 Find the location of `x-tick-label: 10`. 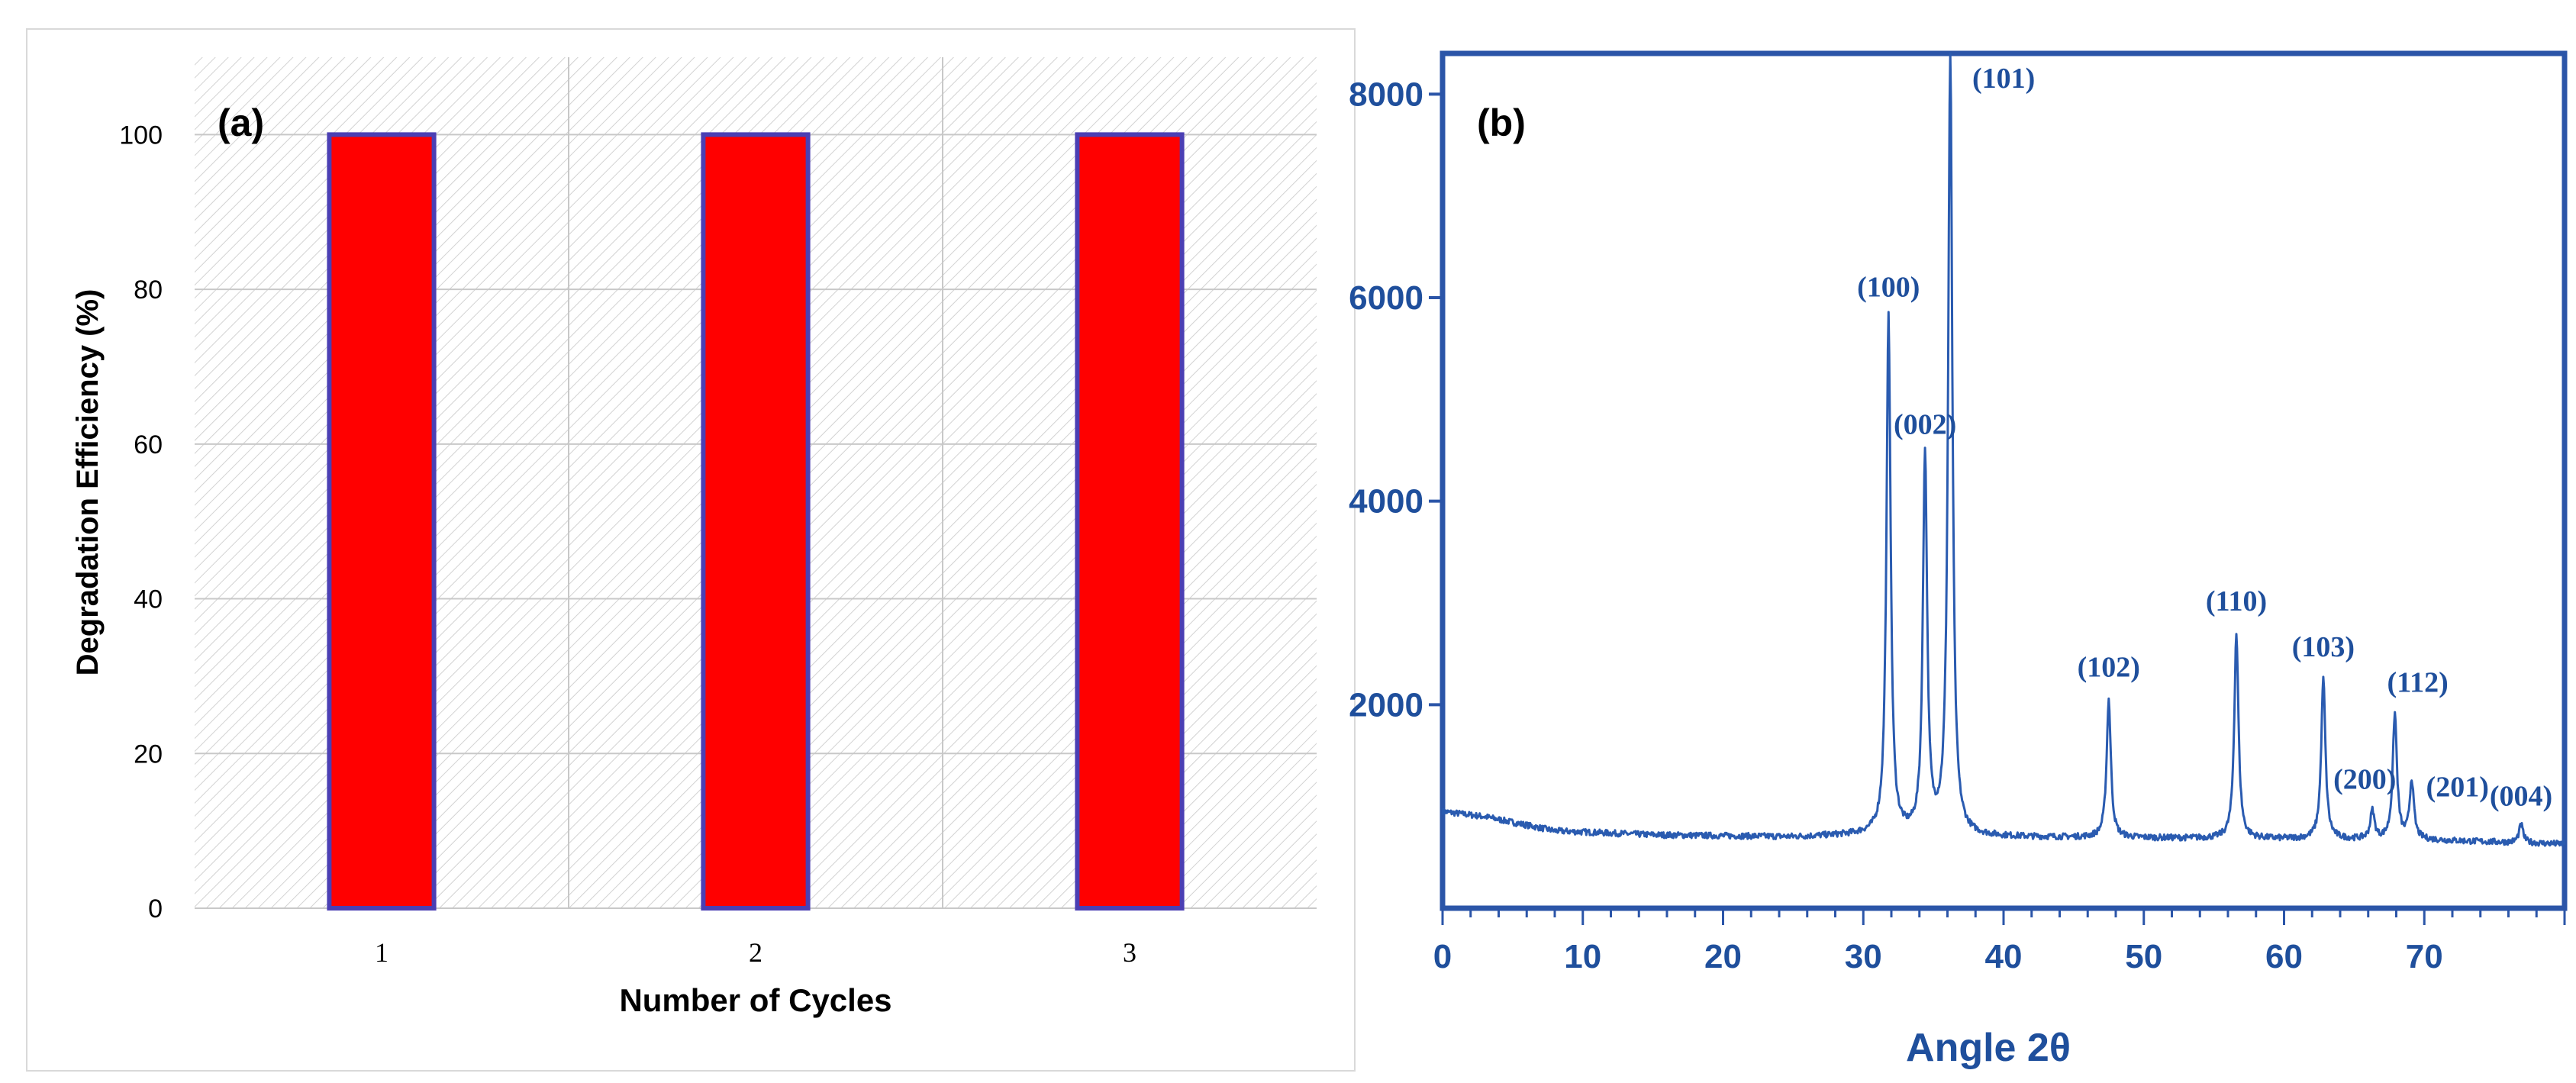

x-tick-label: 10 is located at coordinates (1583, 956).